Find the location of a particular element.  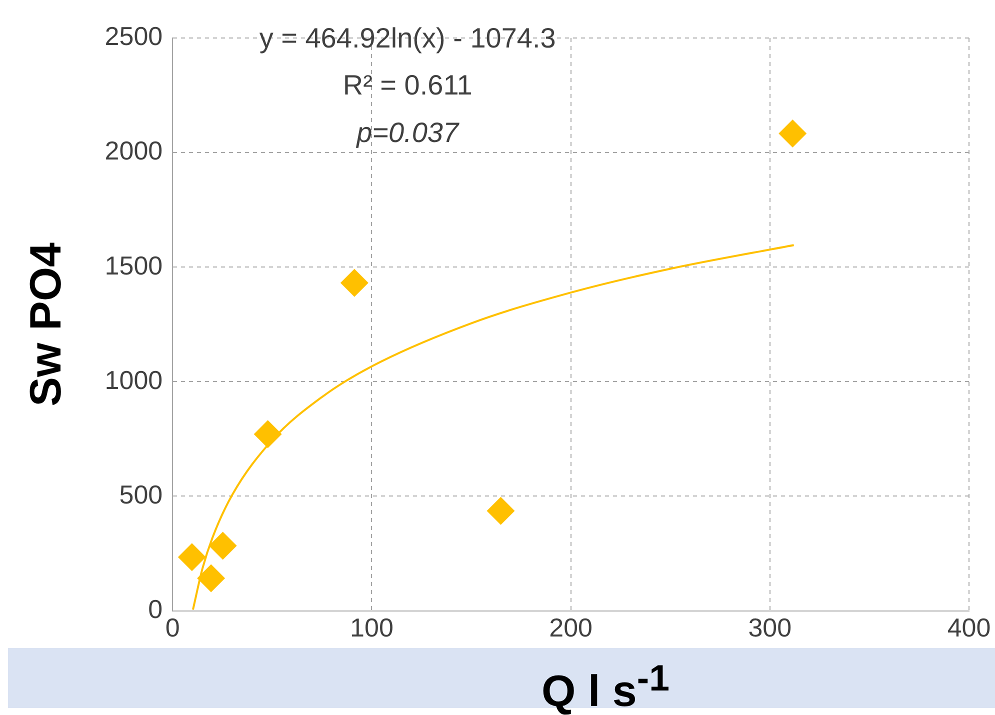

y-tick-label: 2000 is located at coordinates (133, 151).